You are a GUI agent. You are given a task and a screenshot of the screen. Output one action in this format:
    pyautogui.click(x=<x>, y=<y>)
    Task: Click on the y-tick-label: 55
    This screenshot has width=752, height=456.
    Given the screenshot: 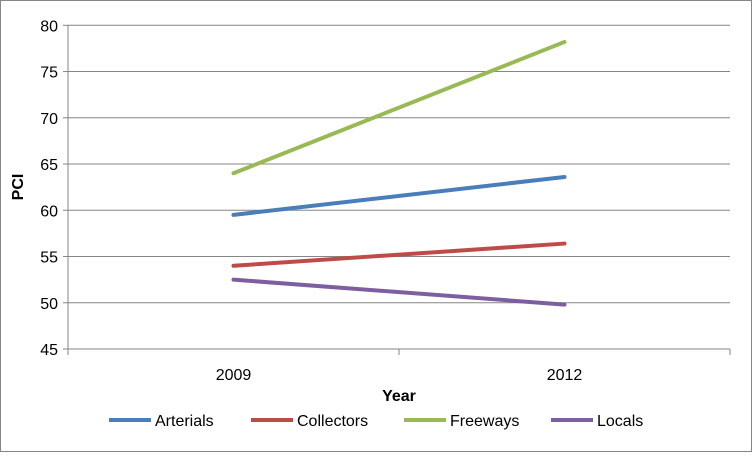 What is the action you would take?
    pyautogui.click(x=49, y=258)
    